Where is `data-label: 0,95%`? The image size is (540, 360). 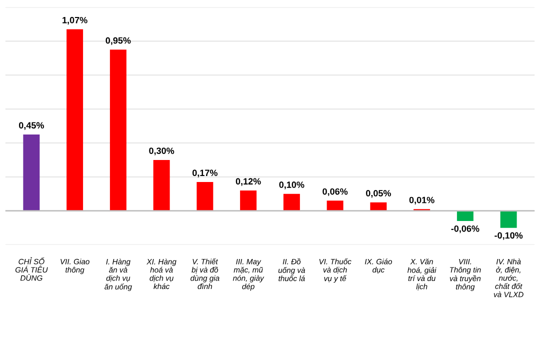 data-label: 0,95% is located at coordinates (118, 41).